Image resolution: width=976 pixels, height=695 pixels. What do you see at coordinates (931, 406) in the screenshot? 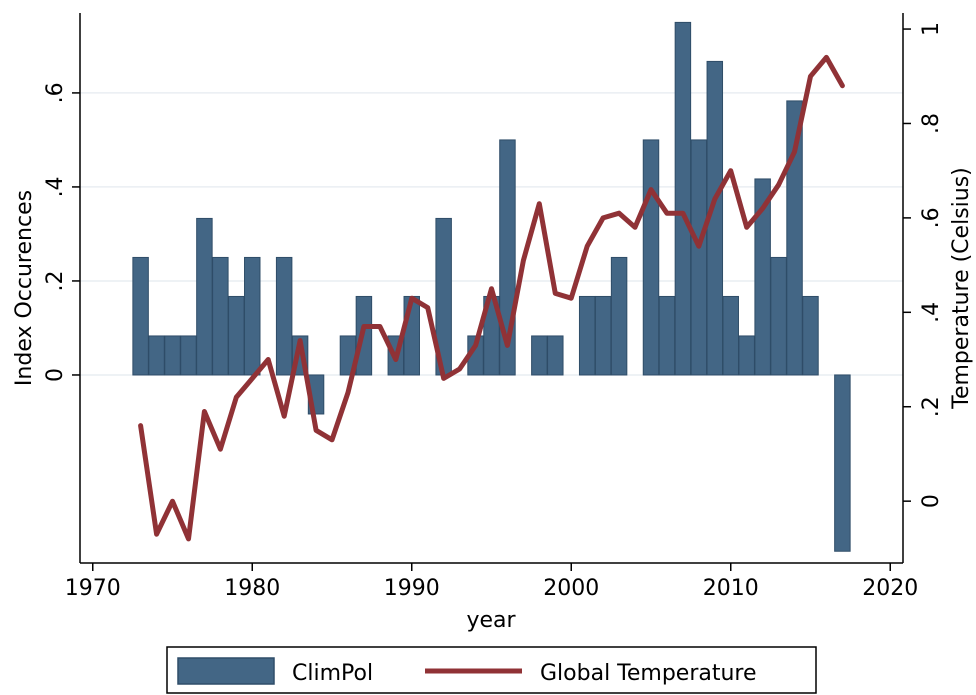
I see `right-tick-label-1: .2` at bounding box center [931, 406].